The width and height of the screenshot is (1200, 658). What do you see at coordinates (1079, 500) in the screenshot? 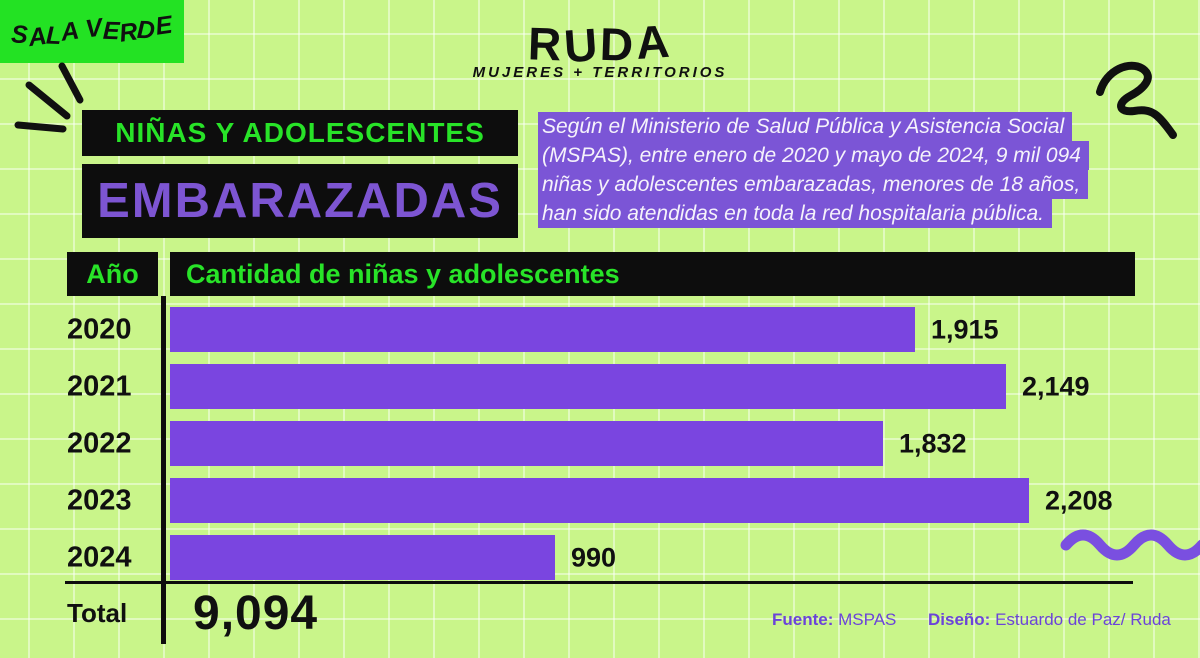
I see `value-label-2023: 2,208` at bounding box center [1079, 500].